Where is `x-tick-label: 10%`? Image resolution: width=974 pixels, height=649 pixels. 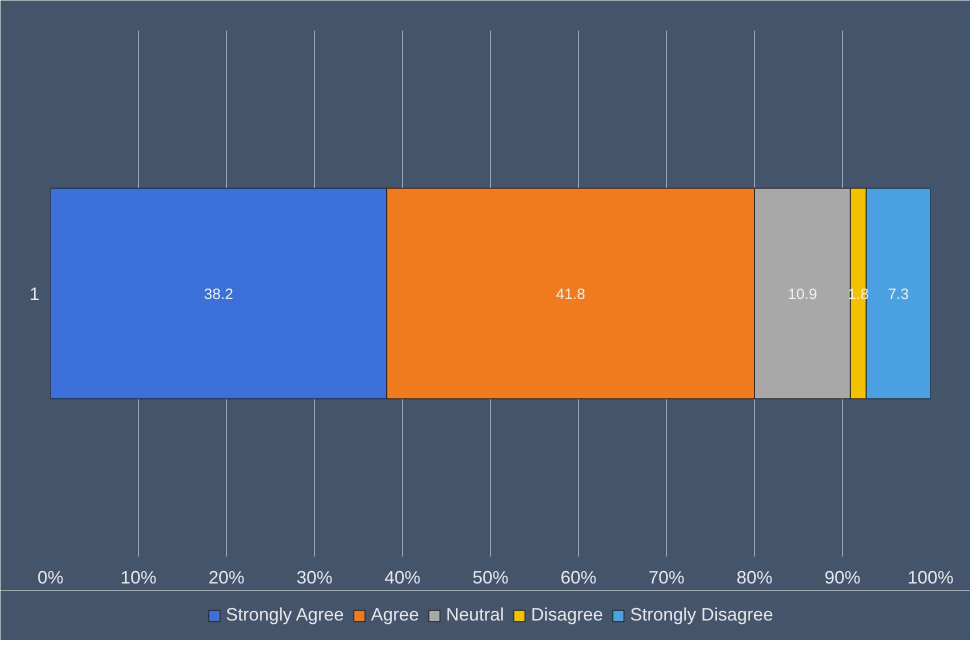
x-tick-label: 10% is located at coordinates (138, 578).